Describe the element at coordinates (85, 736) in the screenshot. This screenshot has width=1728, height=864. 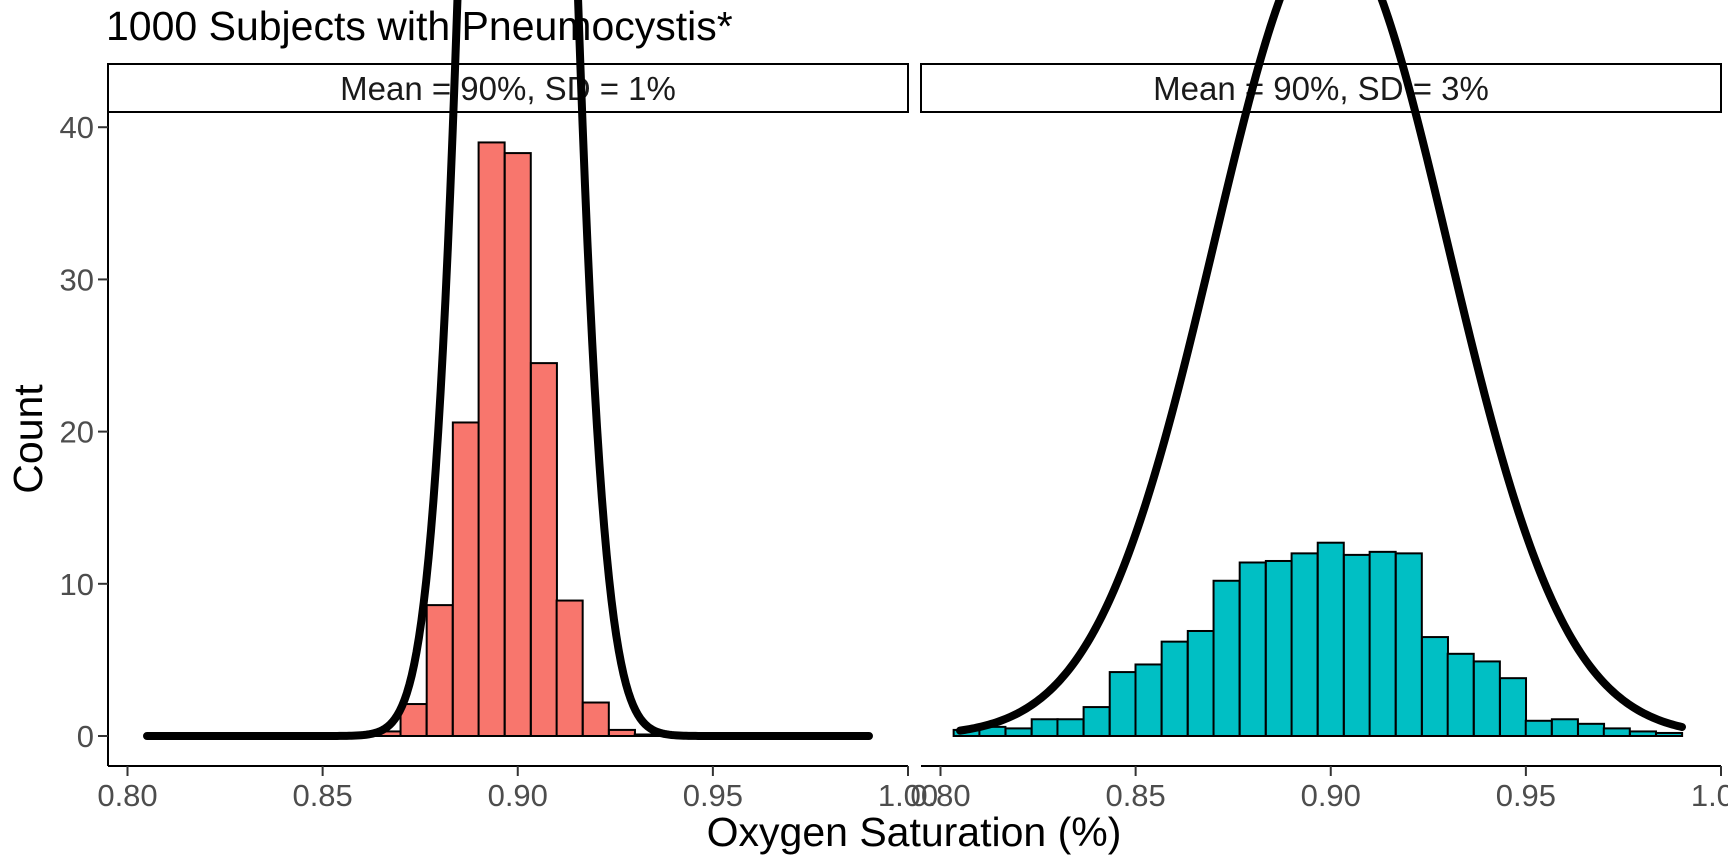
I see `y-tick-label: 0` at that location.